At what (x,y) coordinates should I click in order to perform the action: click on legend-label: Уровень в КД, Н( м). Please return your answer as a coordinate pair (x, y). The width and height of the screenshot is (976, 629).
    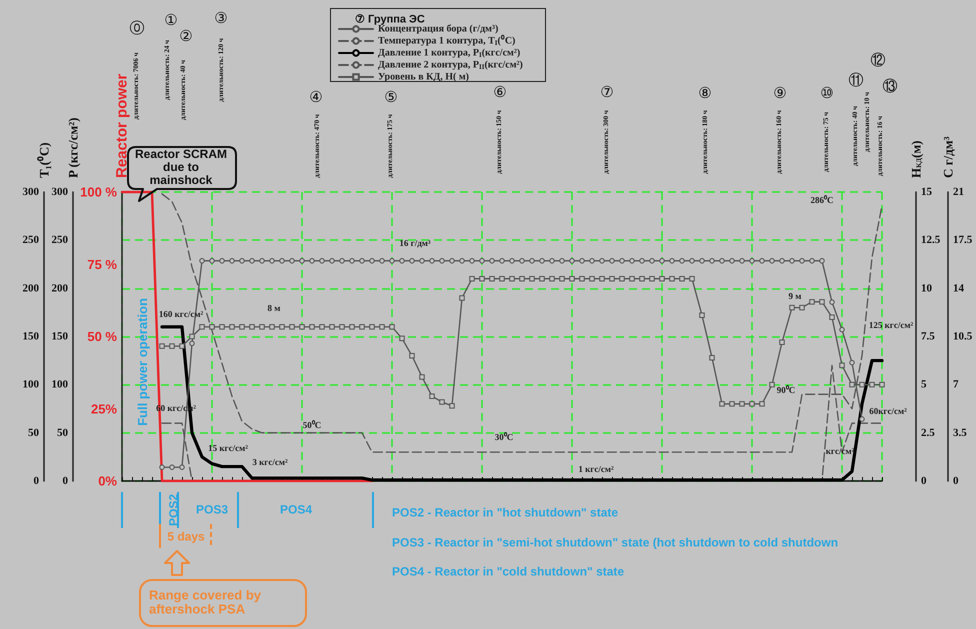
    Looking at the image, I should click on (424, 77).